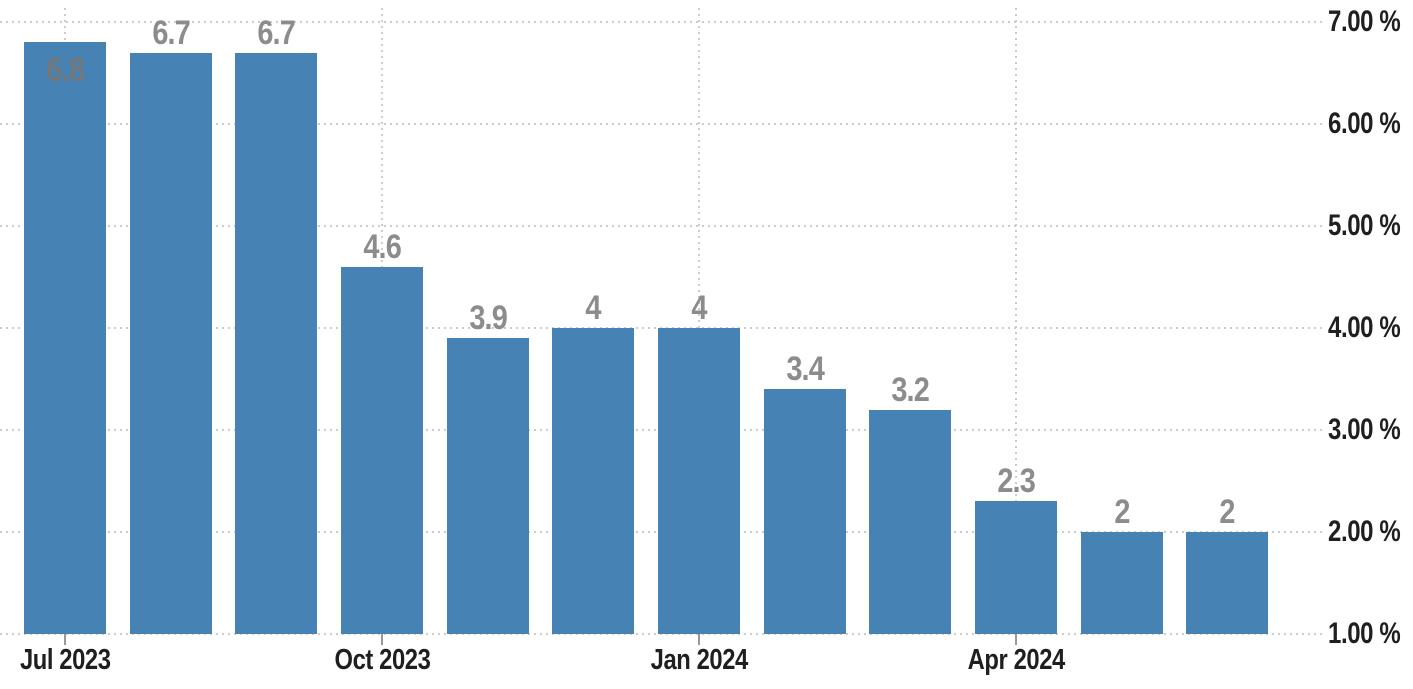 This screenshot has width=1413, height=689. I want to click on label-text: 5.00 %, so click(1364, 225).